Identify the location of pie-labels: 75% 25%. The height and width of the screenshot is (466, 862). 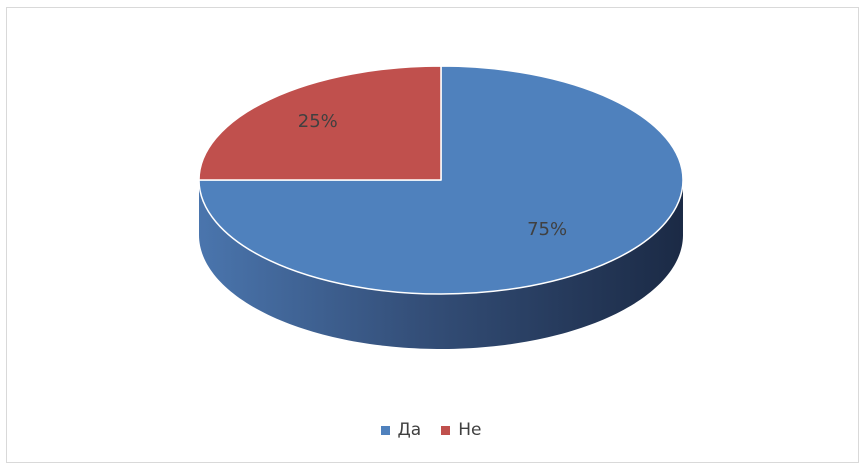
(432, 175).